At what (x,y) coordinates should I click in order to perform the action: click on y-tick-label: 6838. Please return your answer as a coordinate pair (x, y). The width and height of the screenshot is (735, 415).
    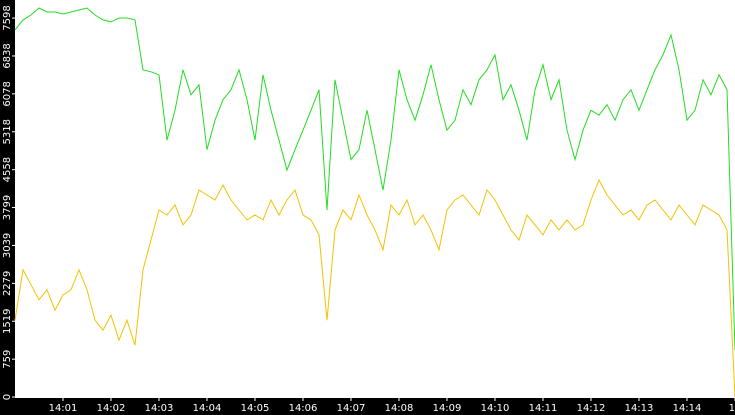
    Looking at the image, I should click on (7, 55).